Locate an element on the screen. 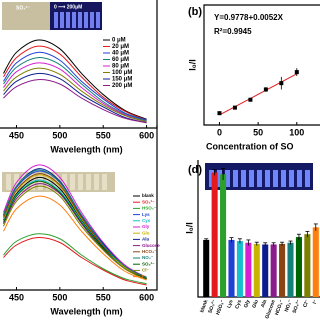 The width and height of the screenshot is (320, 320). x-tick-label: I⁻ is located at coordinates (315, 302).